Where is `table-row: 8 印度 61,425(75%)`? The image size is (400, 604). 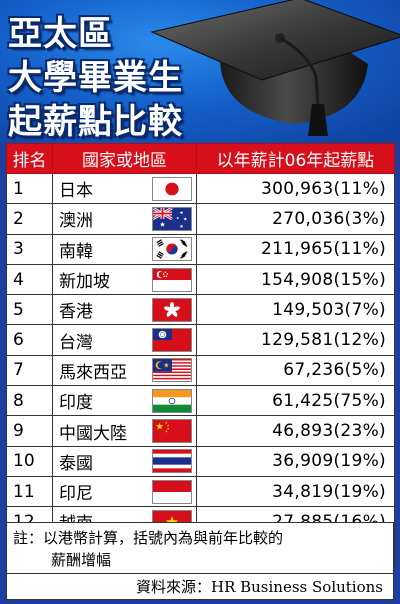 table-row: 8 印度 61,425(75%) is located at coordinates (200, 401).